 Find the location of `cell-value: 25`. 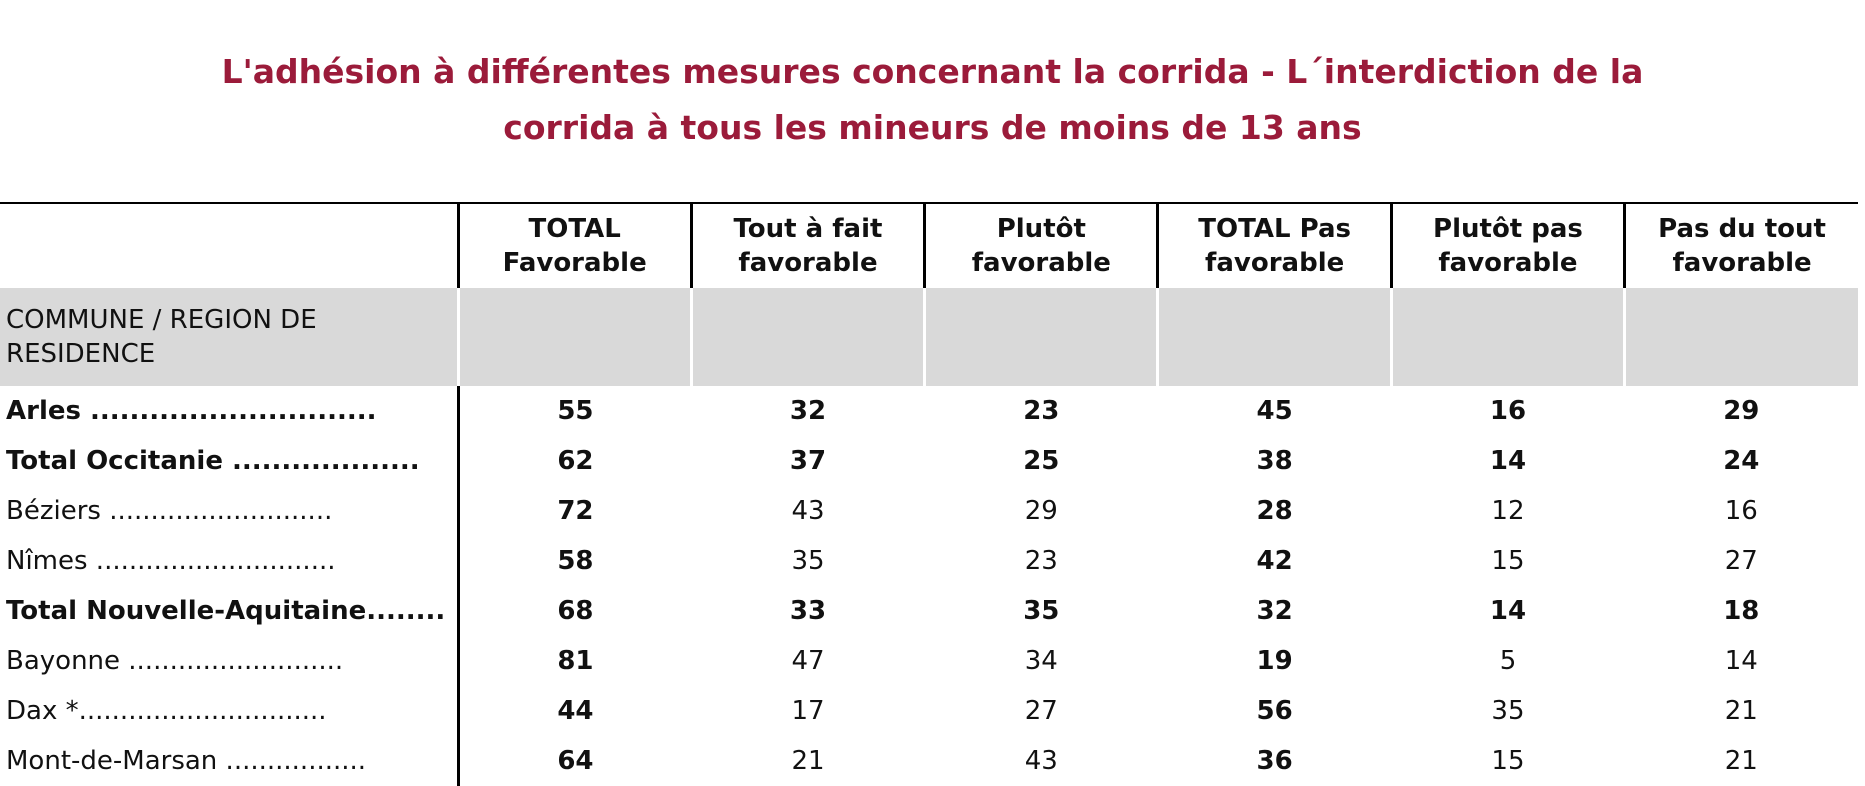

cell-value: 25 is located at coordinates (1041, 461).